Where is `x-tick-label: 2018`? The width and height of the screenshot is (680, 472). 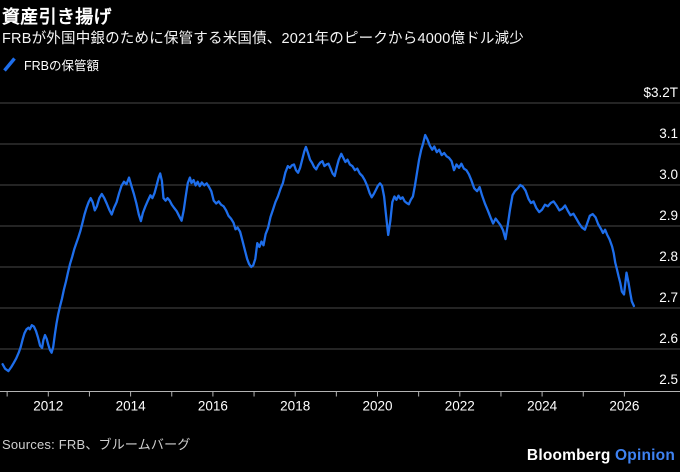 x-tick-label: 2018 is located at coordinates (295, 406).